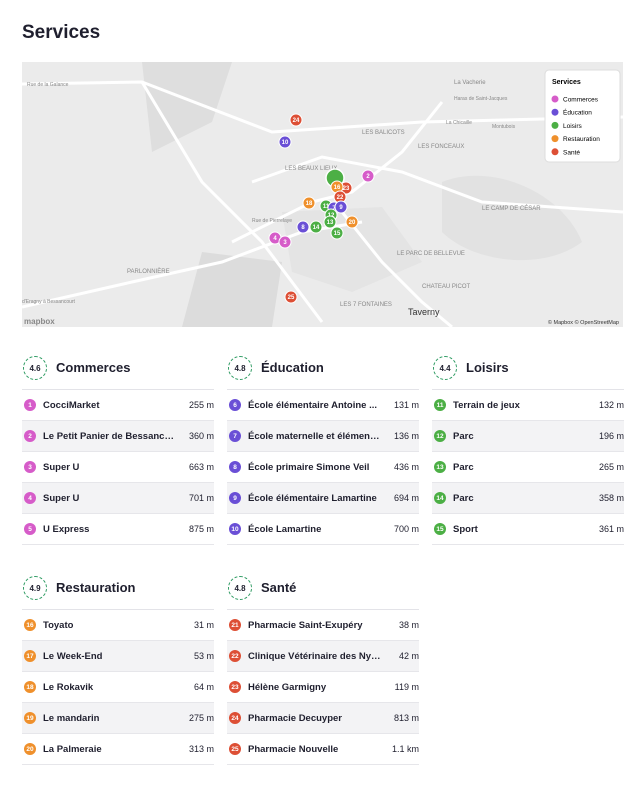  Describe the element at coordinates (295, 718) in the screenshot. I see `item-name: Pharmacie Decuyper` at that location.